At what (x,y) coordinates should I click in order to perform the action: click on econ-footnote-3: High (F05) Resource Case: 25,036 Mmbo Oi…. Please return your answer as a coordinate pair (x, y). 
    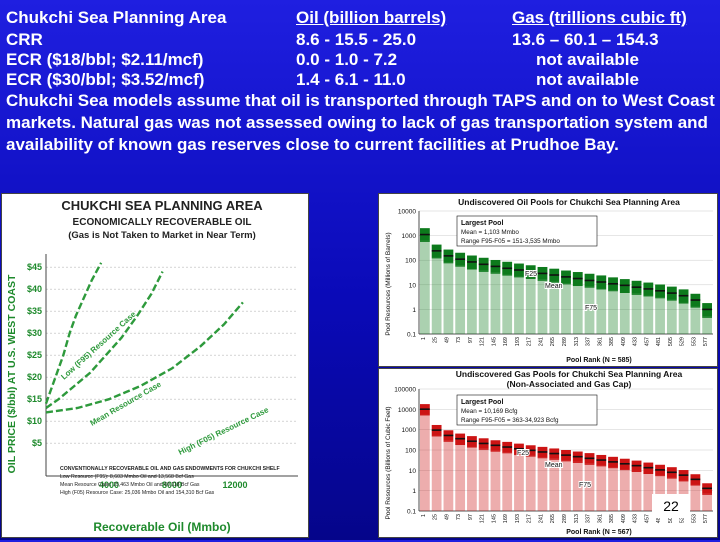
    Looking at the image, I should click on (137, 493).